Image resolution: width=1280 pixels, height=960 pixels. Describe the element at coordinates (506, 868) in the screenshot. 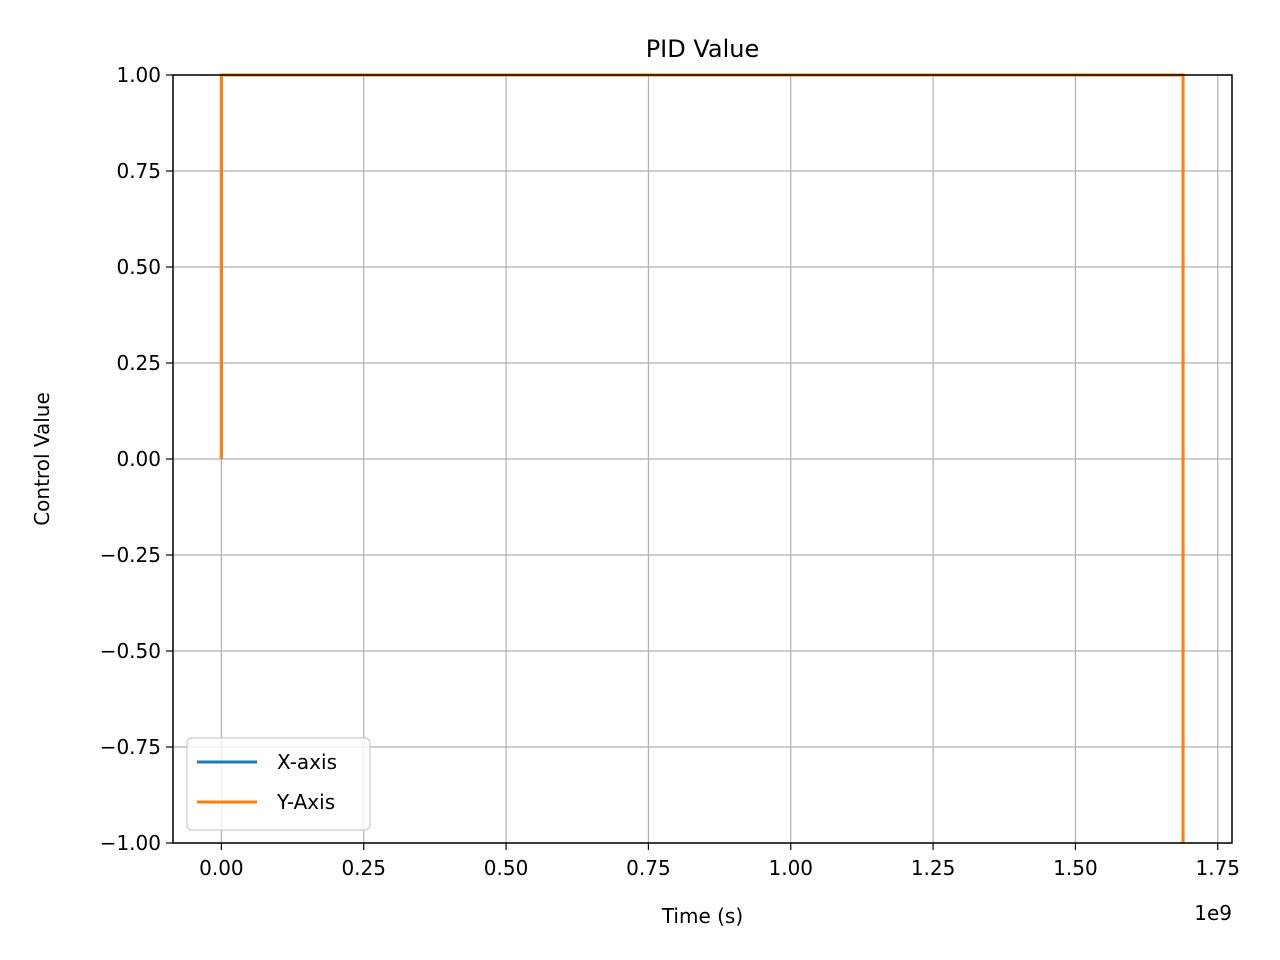

I see `x-tick-label: 0.50` at that location.